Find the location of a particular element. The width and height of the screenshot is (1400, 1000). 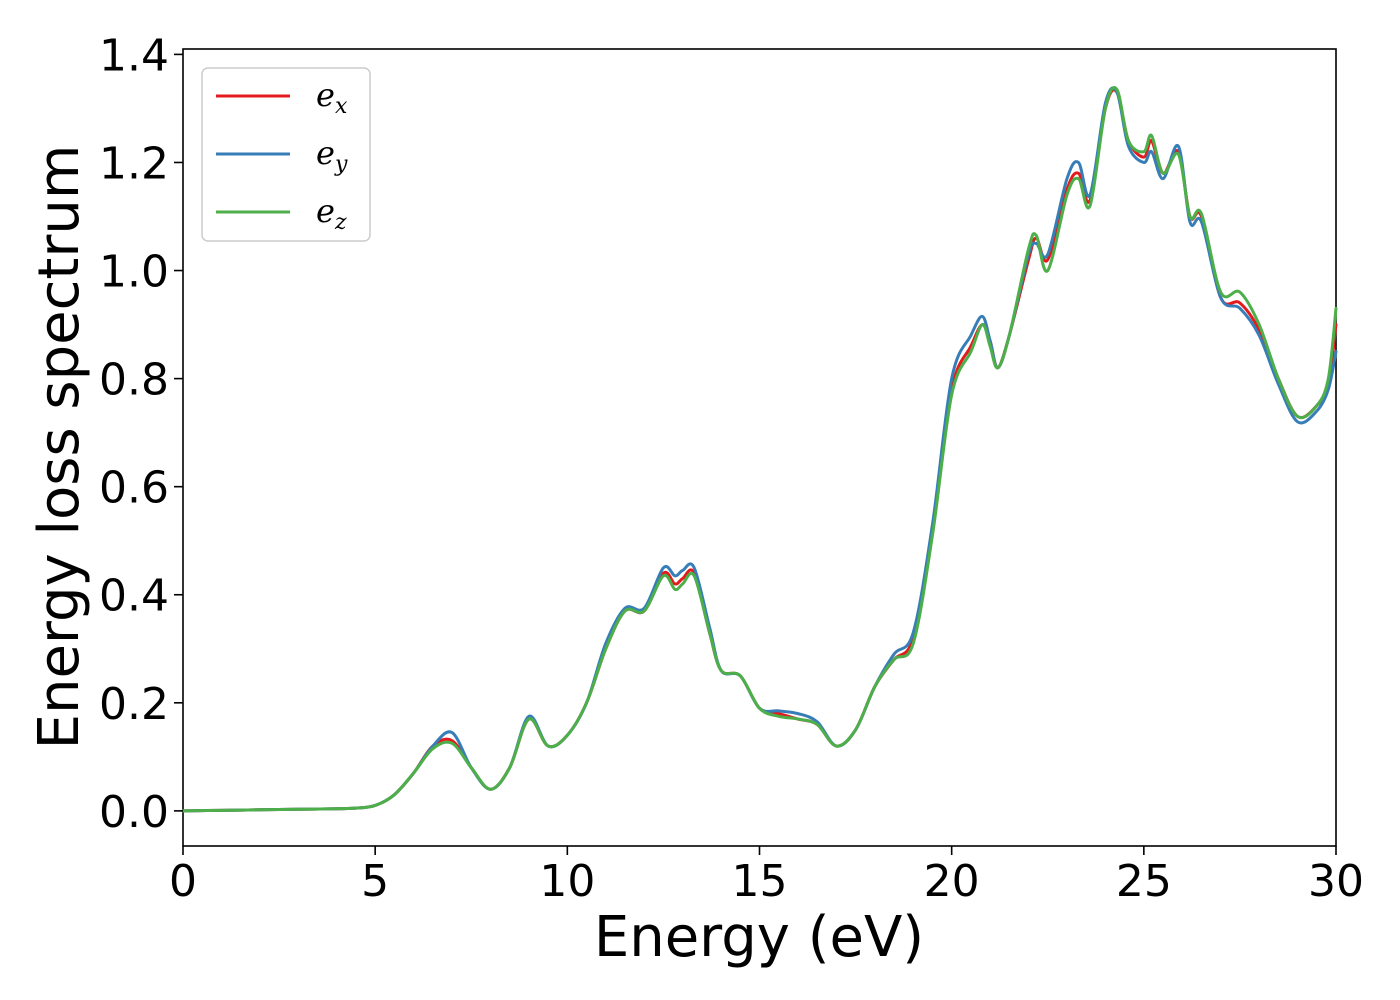

x-tick-label: 0 is located at coordinates (183, 881).